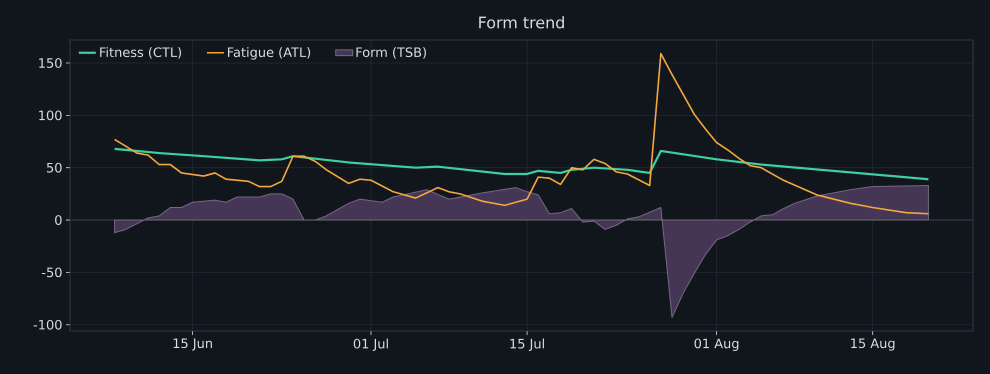 The image size is (990, 374). What do you see at coordinates (52, 272) in the screenshot?
I see `y-tick-label: -50` at bounding box center [52, 272].